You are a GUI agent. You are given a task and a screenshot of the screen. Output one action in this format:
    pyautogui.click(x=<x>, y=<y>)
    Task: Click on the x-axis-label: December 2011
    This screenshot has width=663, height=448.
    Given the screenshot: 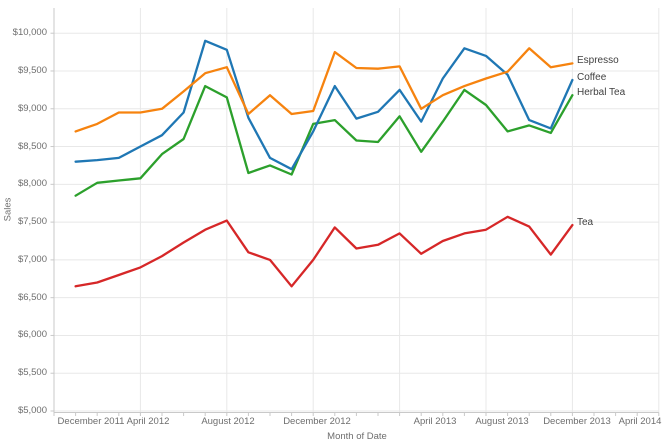 What is the action you would take?
    pyautogui.click(x=91, y=421)
    